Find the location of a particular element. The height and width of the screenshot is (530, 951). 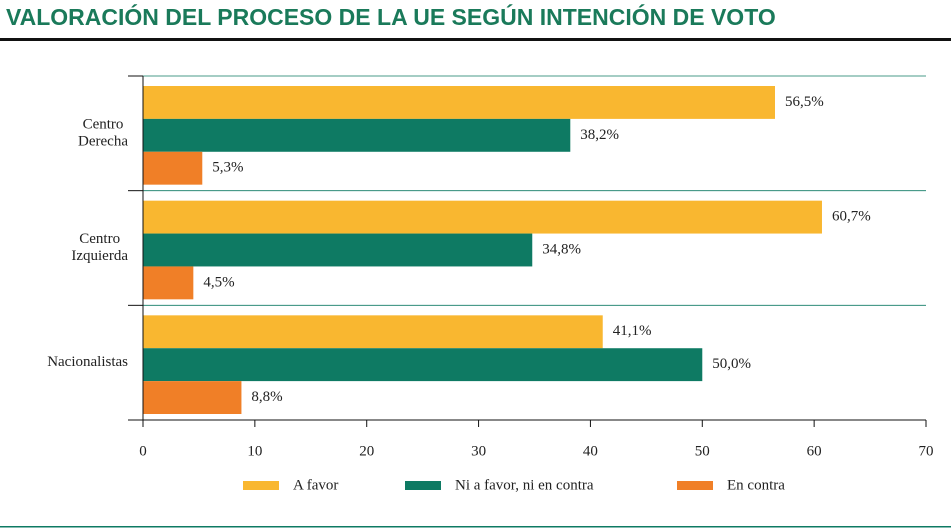

value-label: 38,2% is located at coordinates (599, 135).